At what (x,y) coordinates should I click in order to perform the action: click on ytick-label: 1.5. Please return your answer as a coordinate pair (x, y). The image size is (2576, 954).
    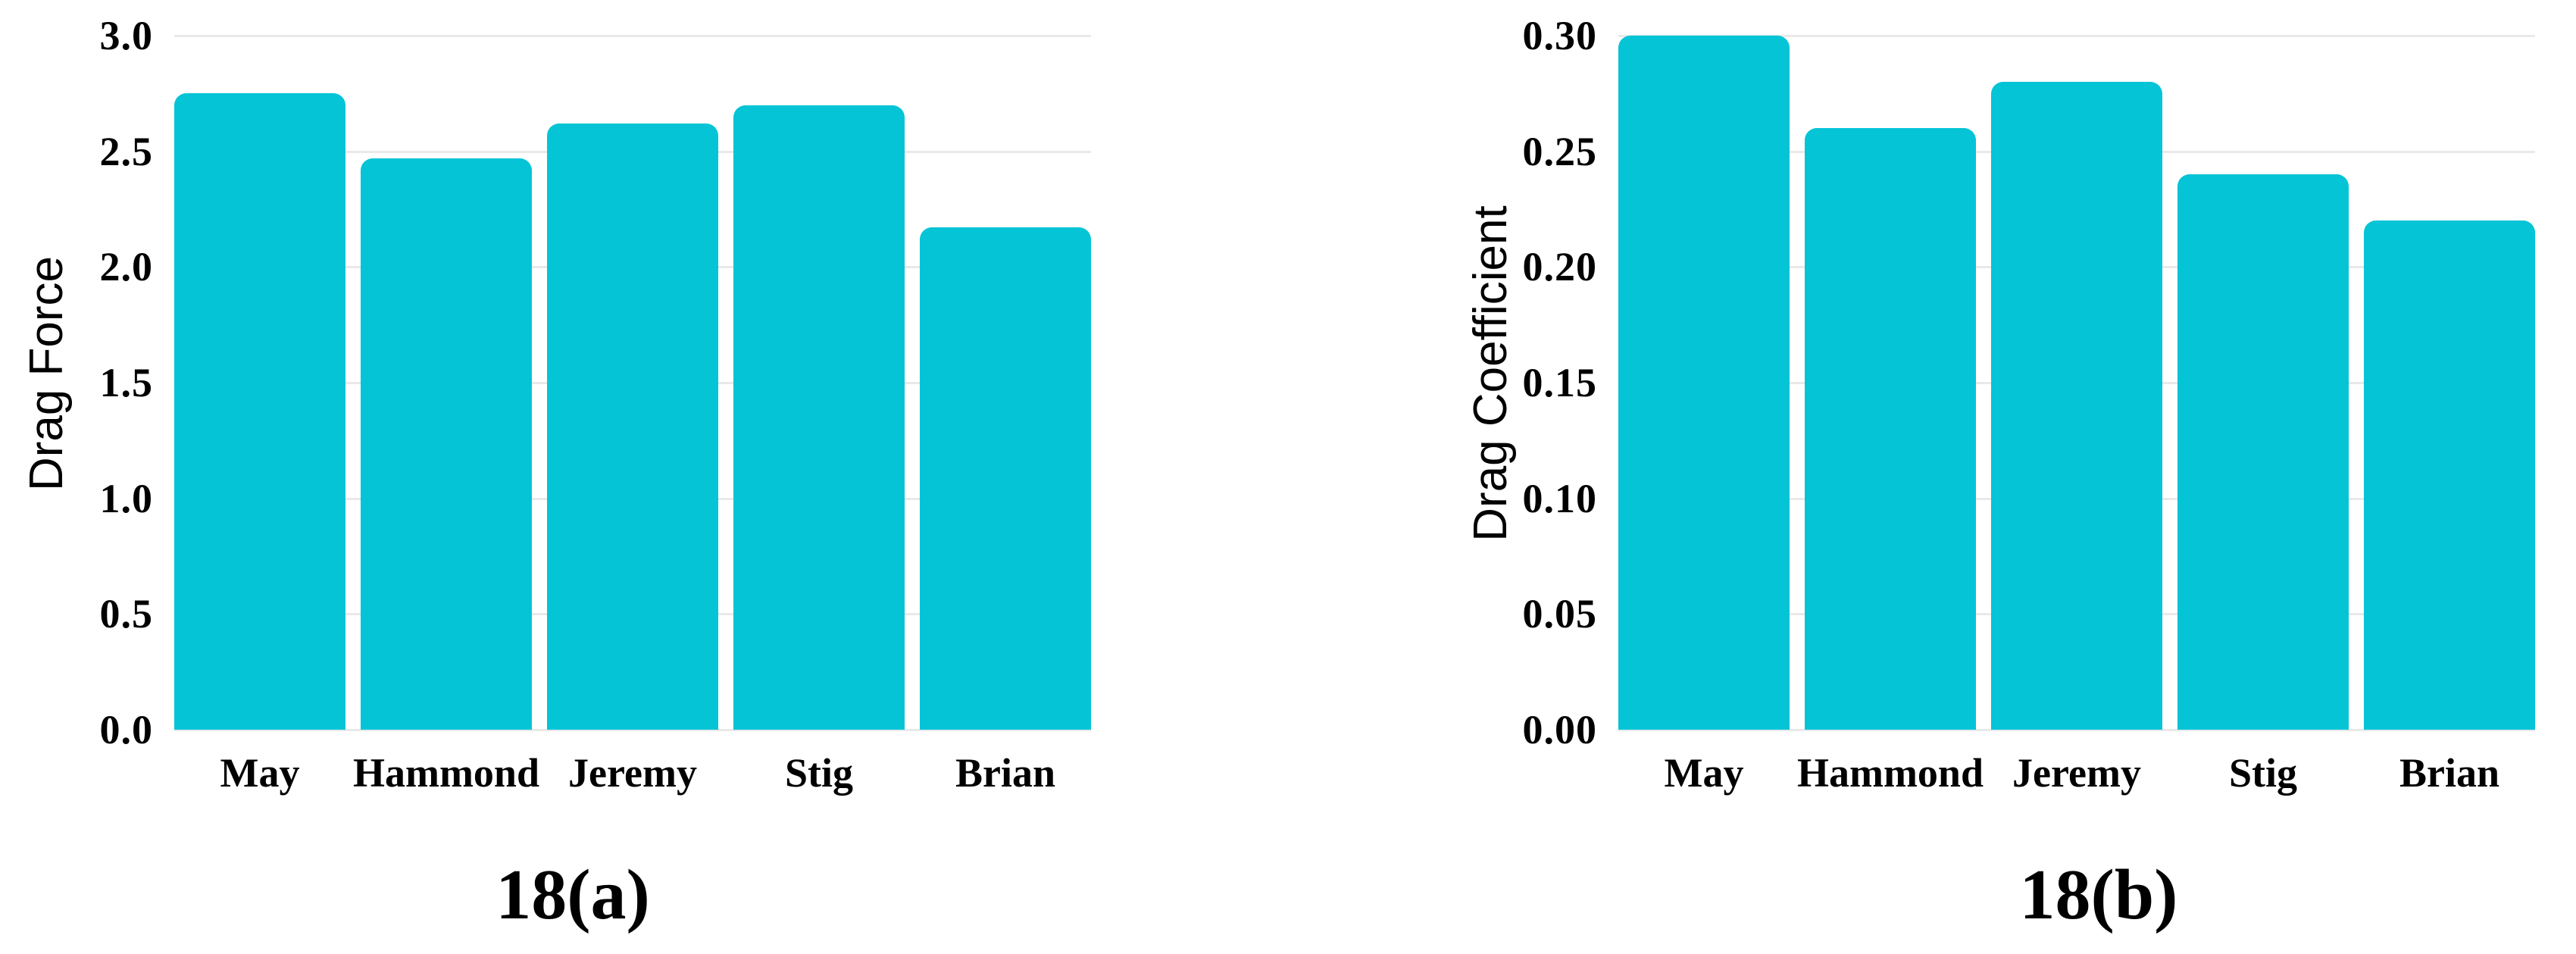
    Looking at the image, I should click on (126, 382).